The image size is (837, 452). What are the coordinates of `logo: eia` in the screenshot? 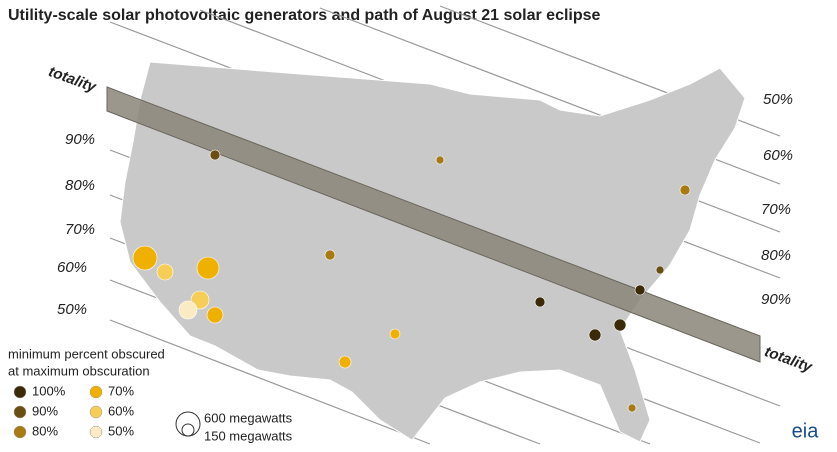 It's located at (806, 431).